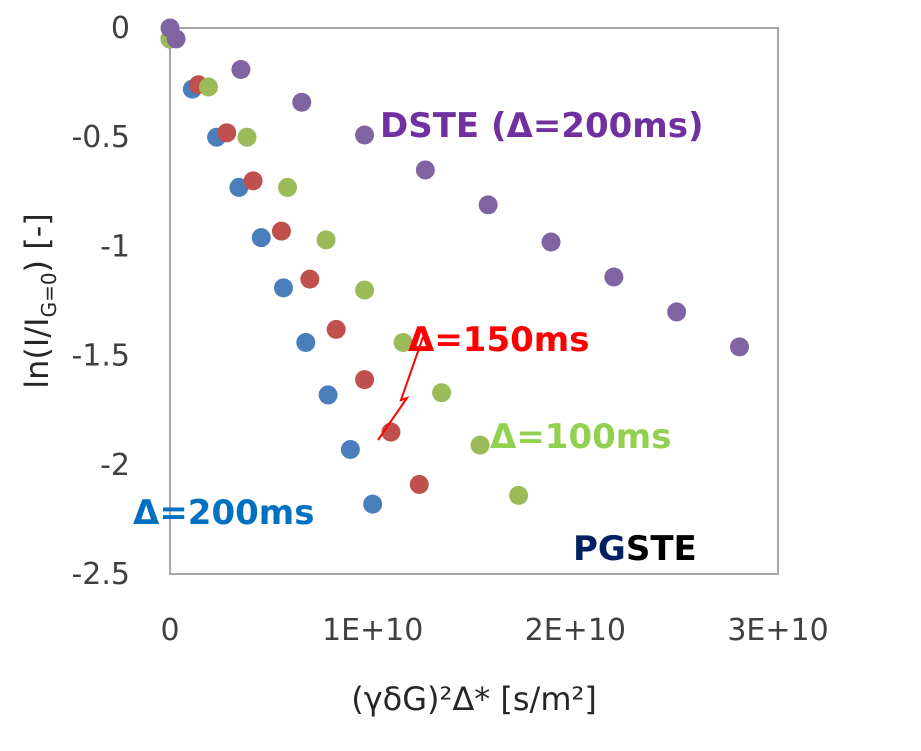 The width and height of the screenshot is (921, 751). What do you see at coordinates (100, 301) in the screenshot?
I see `y-axis-tick-labels: 0 -0.5 -1 -1.5 -2 -2.5` at bounding box center [100, 301].